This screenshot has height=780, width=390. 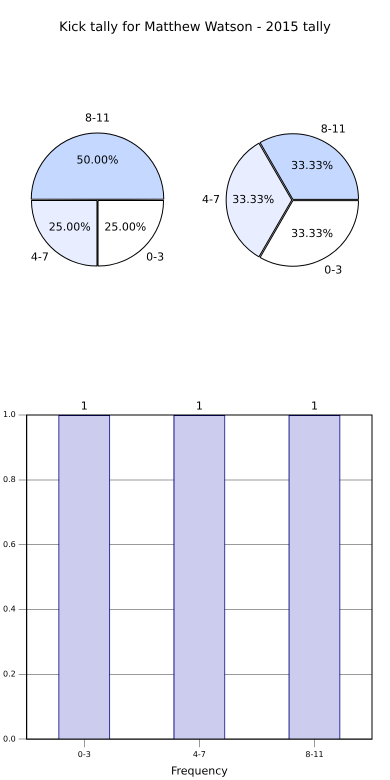 I want to click on y-tick-label: 0.2, so click(x=9, y=673).